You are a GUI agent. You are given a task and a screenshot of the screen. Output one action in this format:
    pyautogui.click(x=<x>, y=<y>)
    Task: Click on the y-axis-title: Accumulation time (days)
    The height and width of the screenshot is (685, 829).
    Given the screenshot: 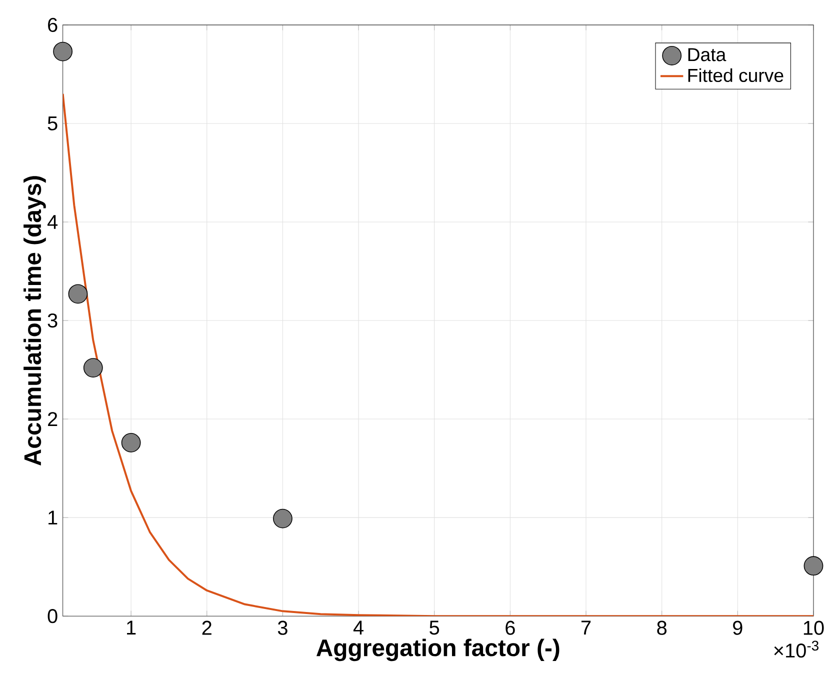 What is the action you would take?
    pyautogui.click(x=35, y=321)
    